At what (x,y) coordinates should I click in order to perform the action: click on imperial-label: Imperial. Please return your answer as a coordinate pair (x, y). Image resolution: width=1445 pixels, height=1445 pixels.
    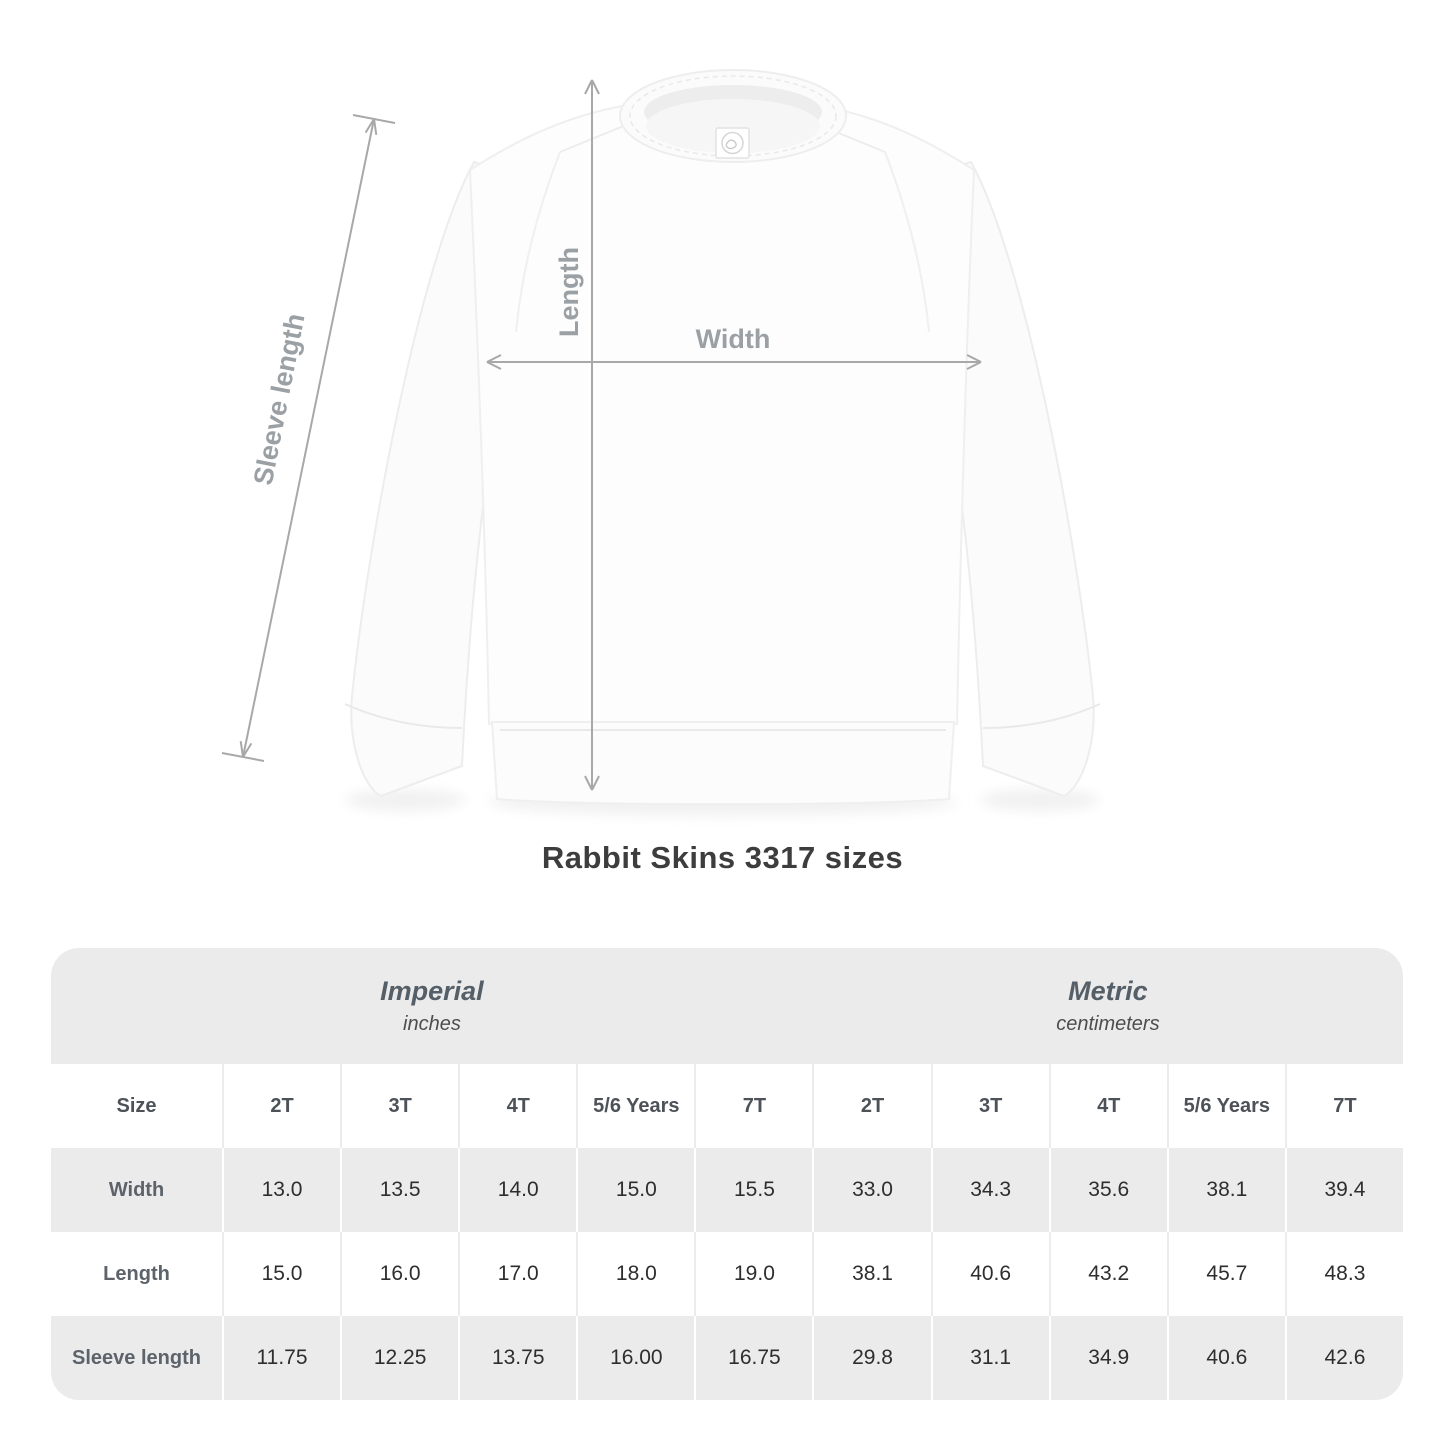
    Looking at the image, I should click on (432, 991).